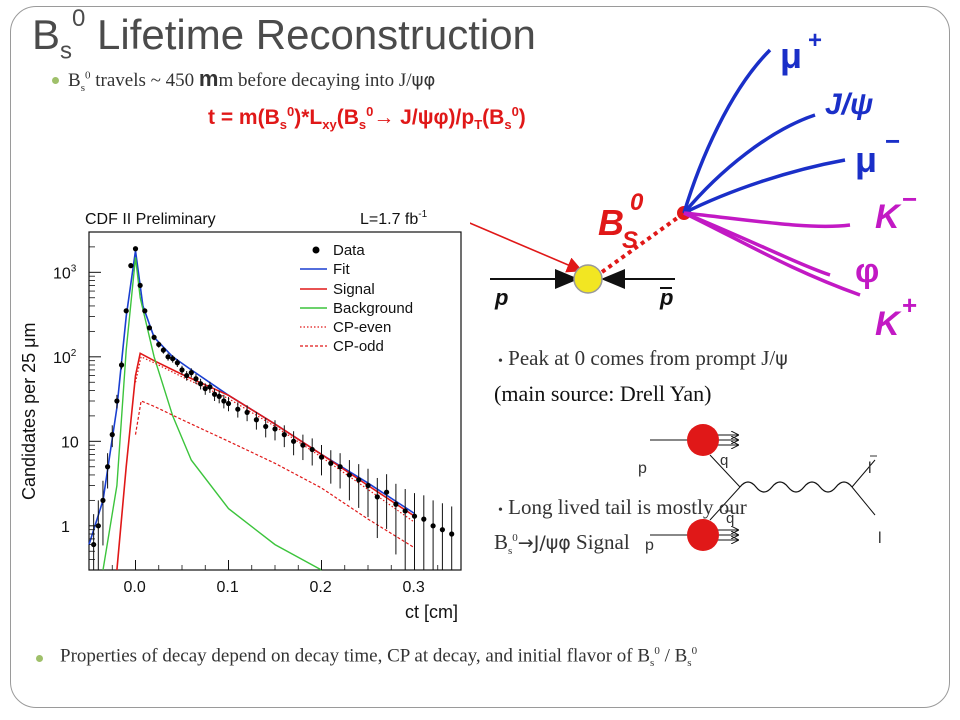 Image resolution: width=960 pixels, height=720 pixels. Describe the element at coordinates (501, 297) in the screenshot. I see `proton-label: p` at that location.